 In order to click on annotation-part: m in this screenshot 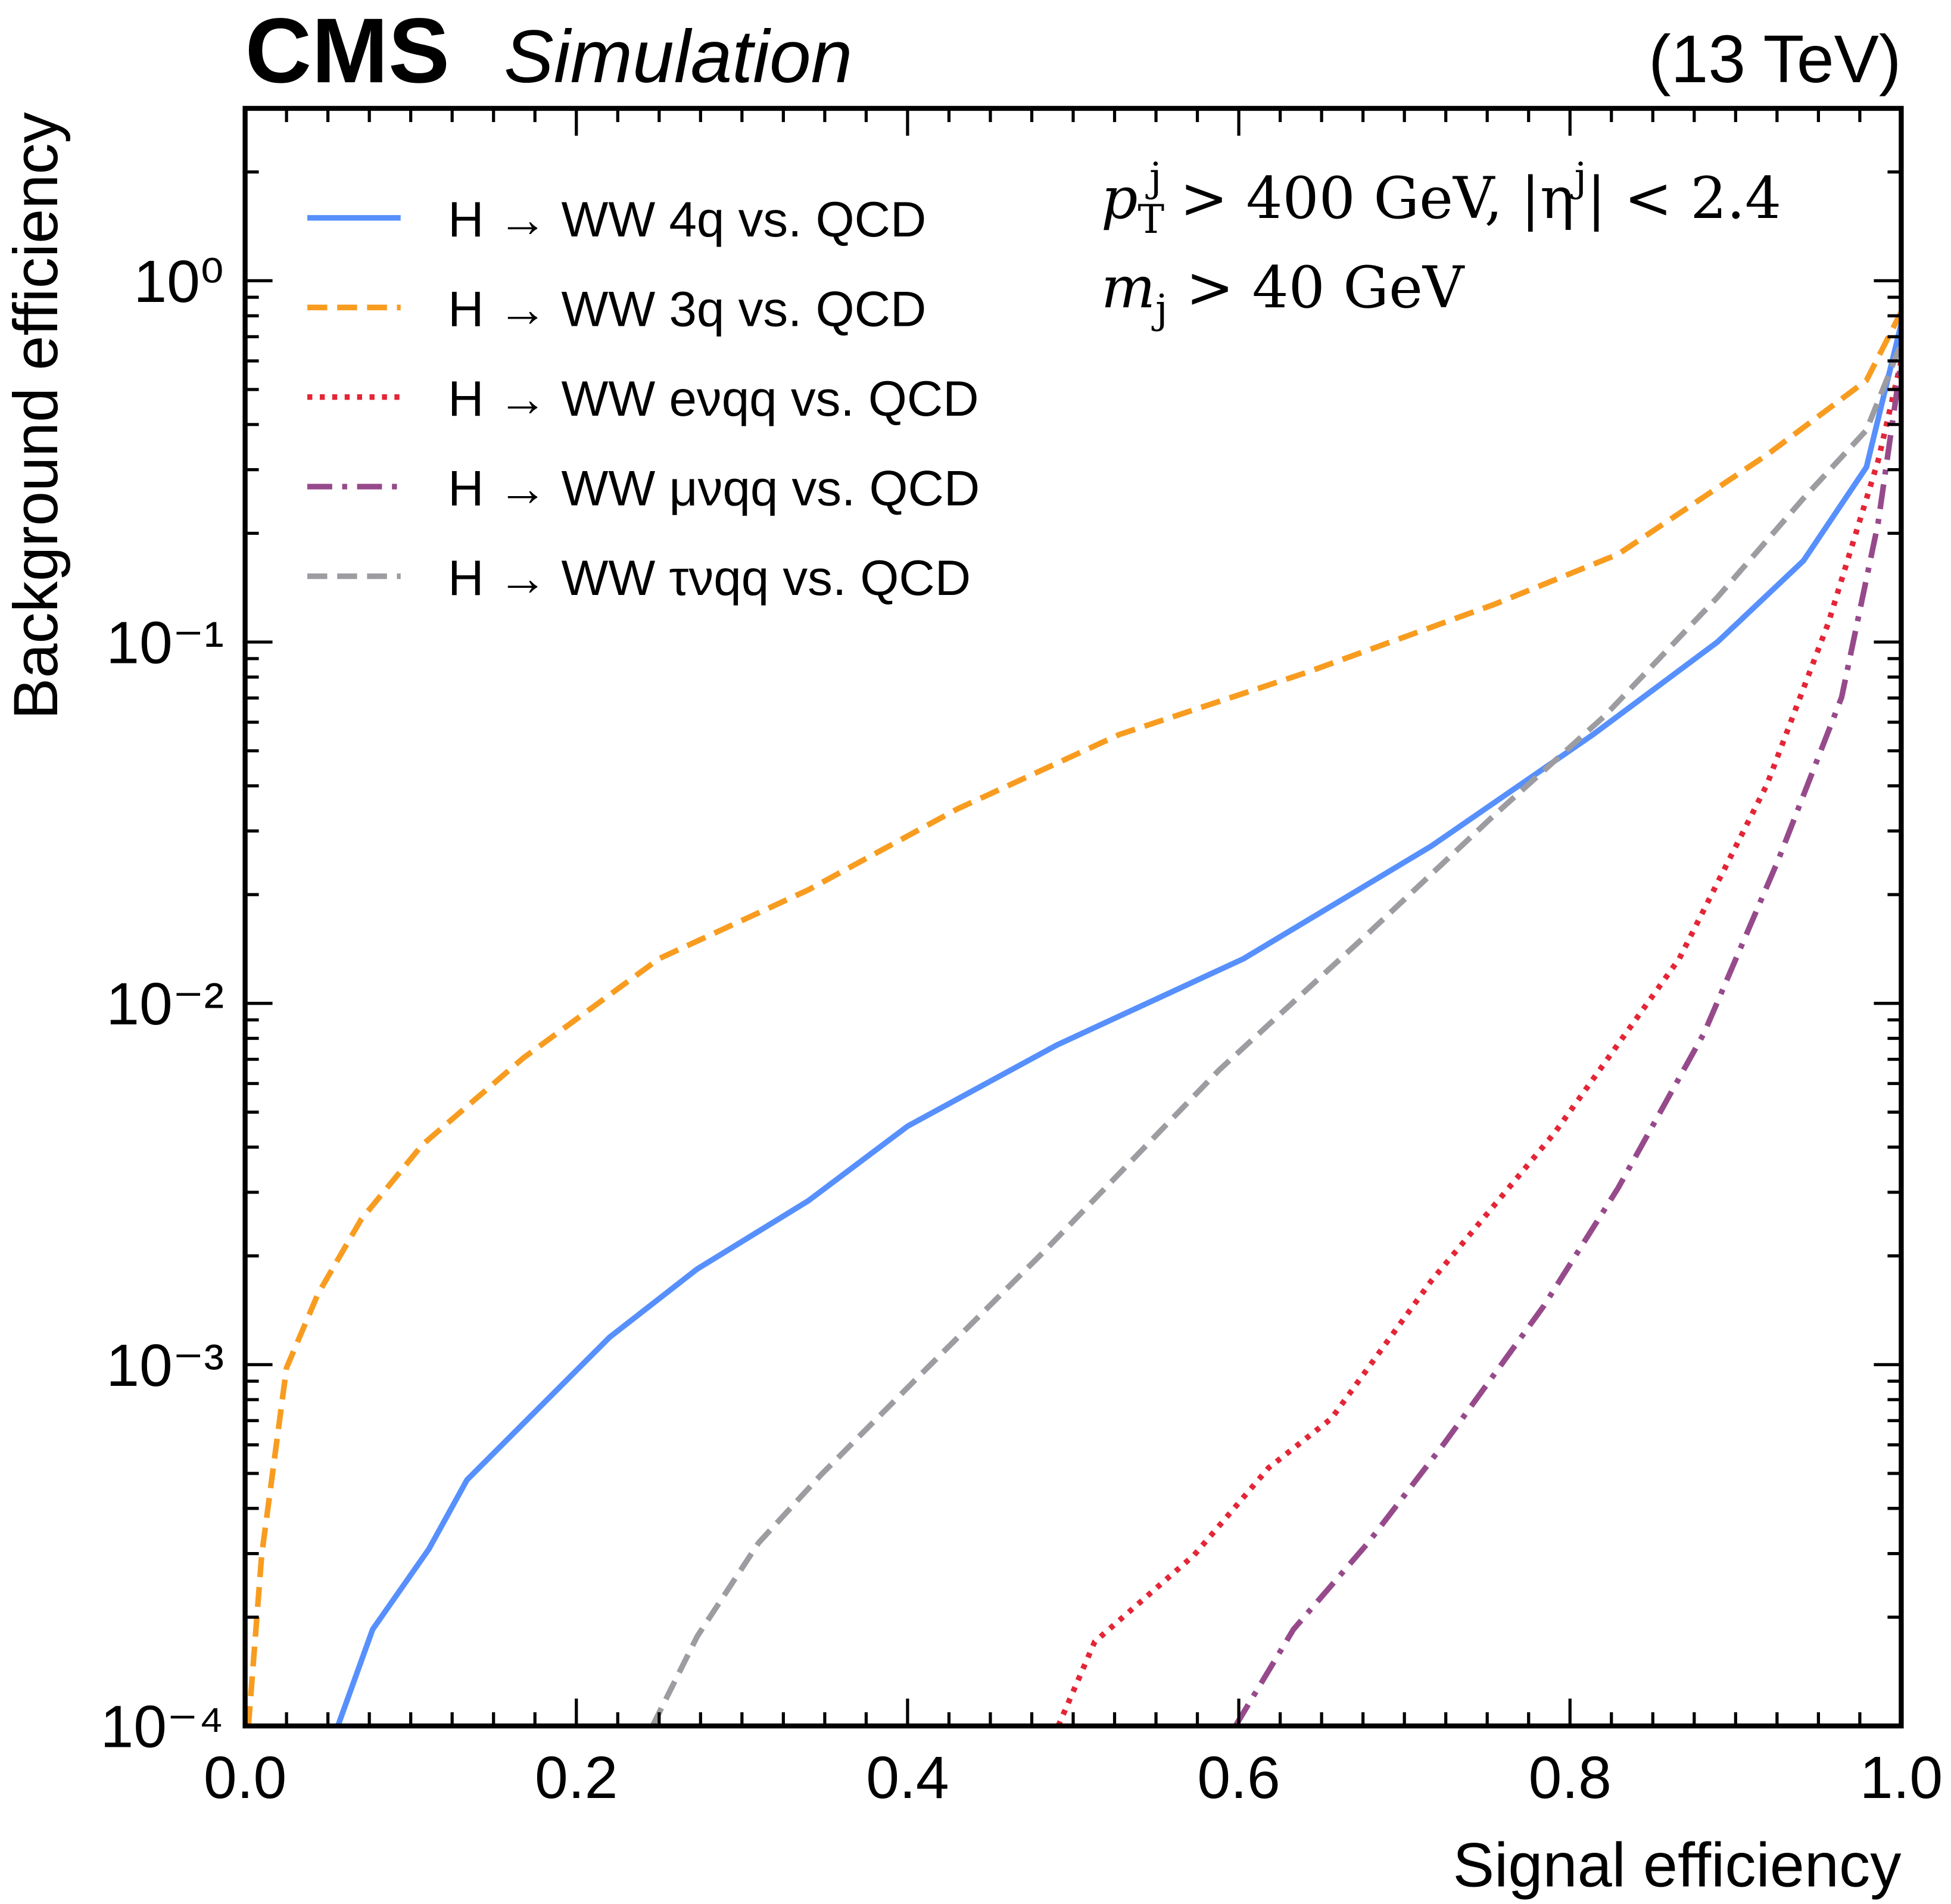, I will do `click(1128, 287)`.